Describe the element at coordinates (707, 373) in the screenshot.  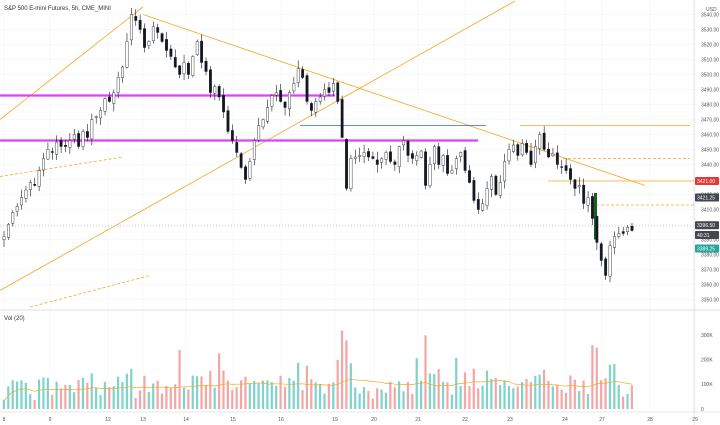
I see `volume-axis: 300K 200K 100K 0` at that location.